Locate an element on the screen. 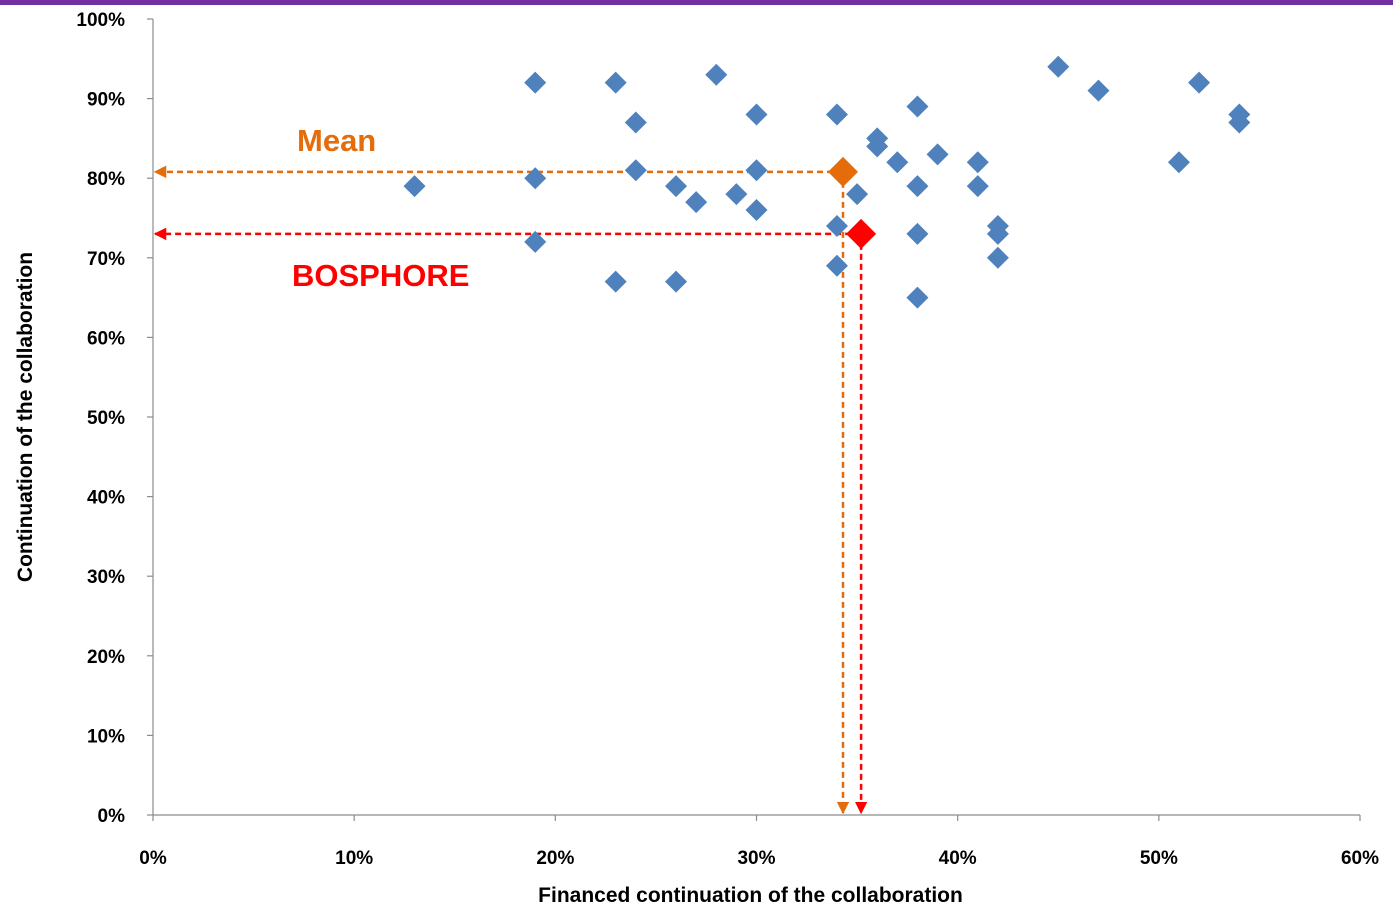 This screenshot has width=1393, height=916. y-tick-label: 0% is located at coordinates (112, 816).